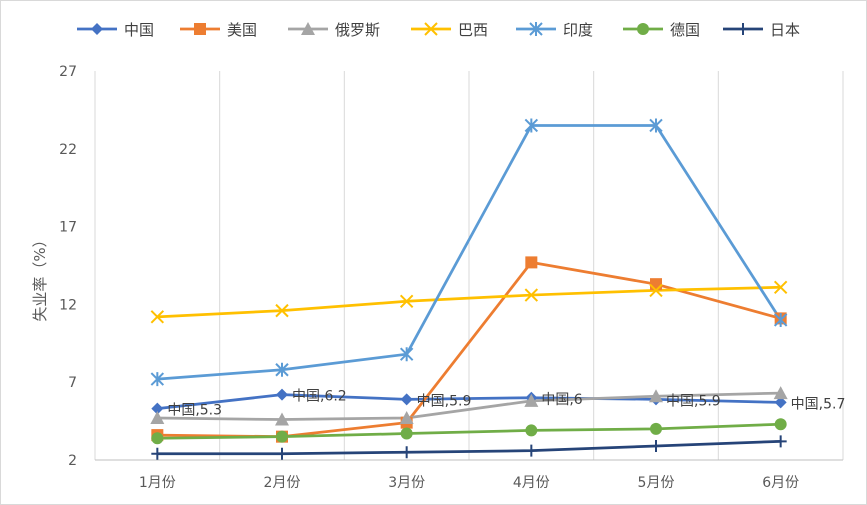 The width and height of the screenshot is (867, 505). What do you see at coordinates (818, 404) in the screenshot?
I see `data-label: 中国,5.7` at bounding box center [818, 404].